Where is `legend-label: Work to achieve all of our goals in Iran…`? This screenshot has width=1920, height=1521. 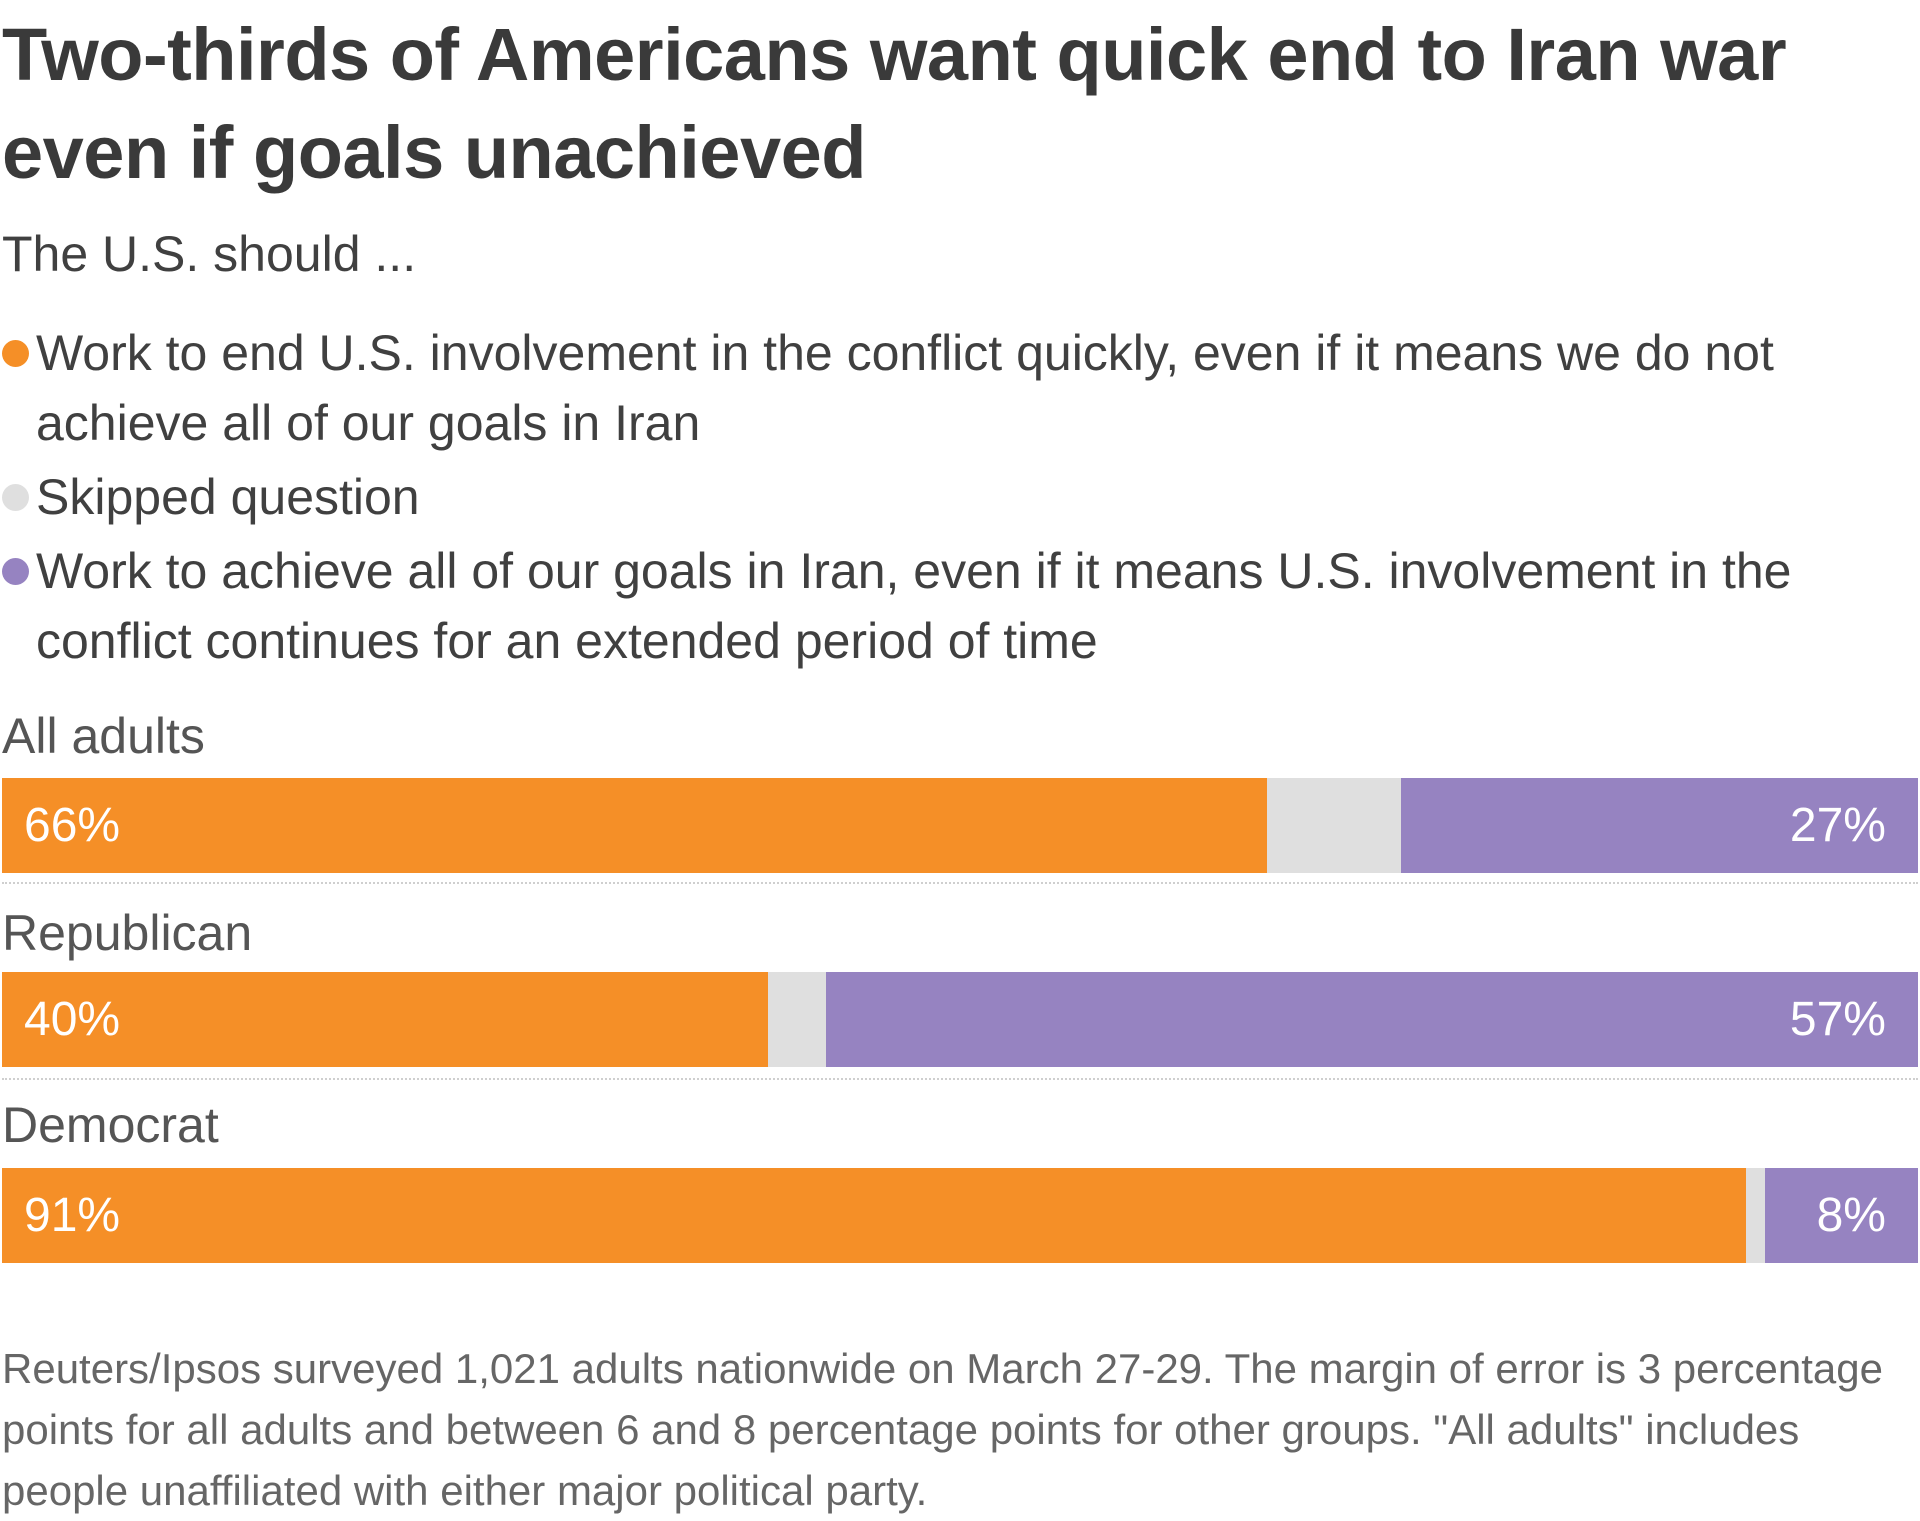 legend-label: Work to achieve all of our goals in Iran… is located at coordinates (914, 606).